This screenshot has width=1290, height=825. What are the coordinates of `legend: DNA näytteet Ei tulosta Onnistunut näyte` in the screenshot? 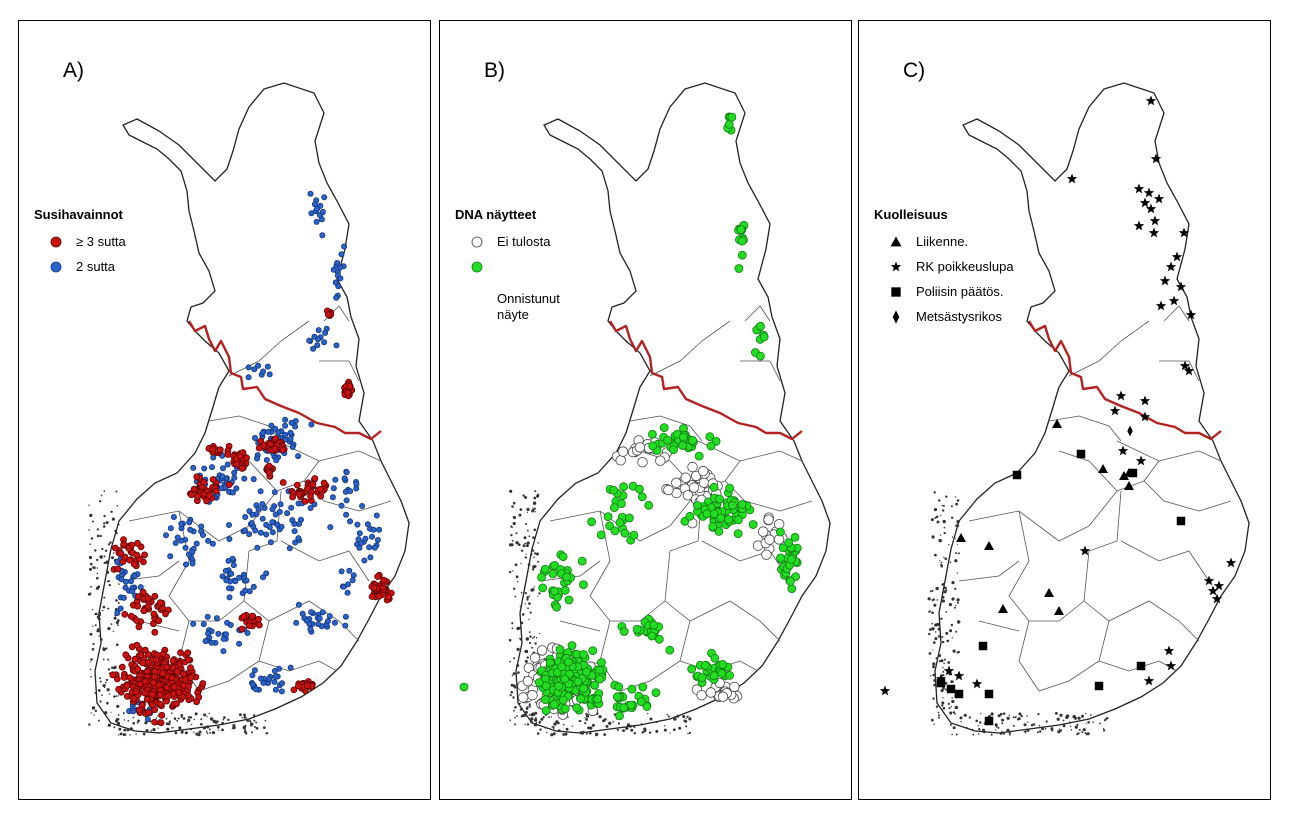 It's located at (507, 269).